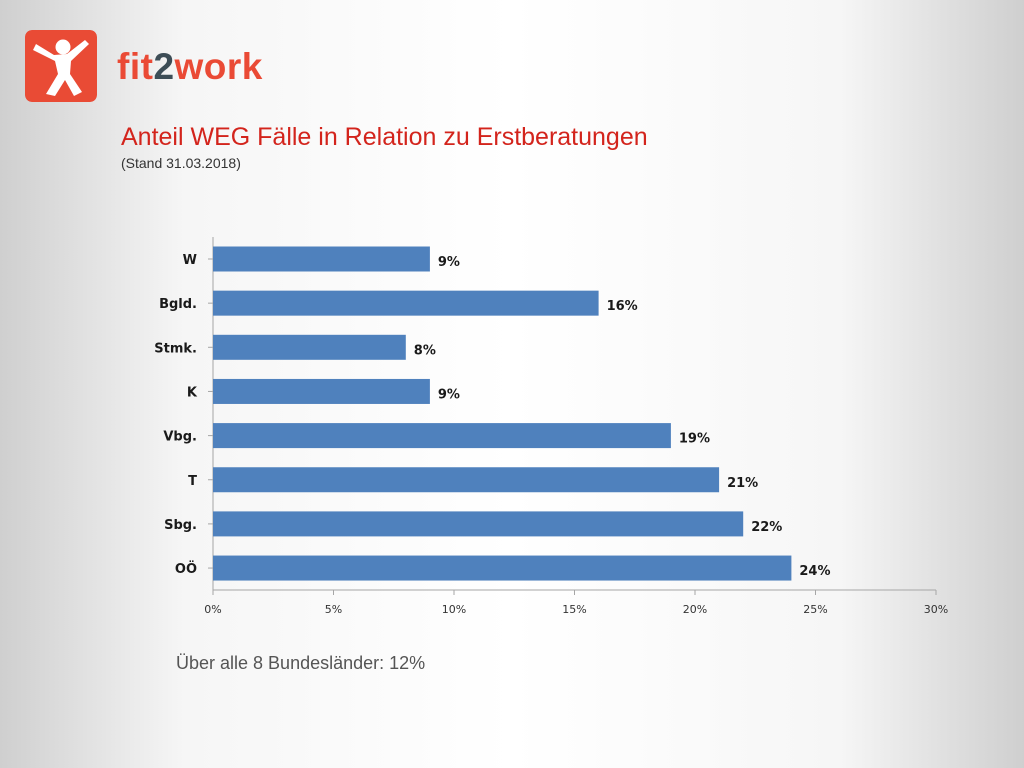  Describe the element at coordinates (425, 350) in the screenshot. I see `data-label: 8%` at that location.